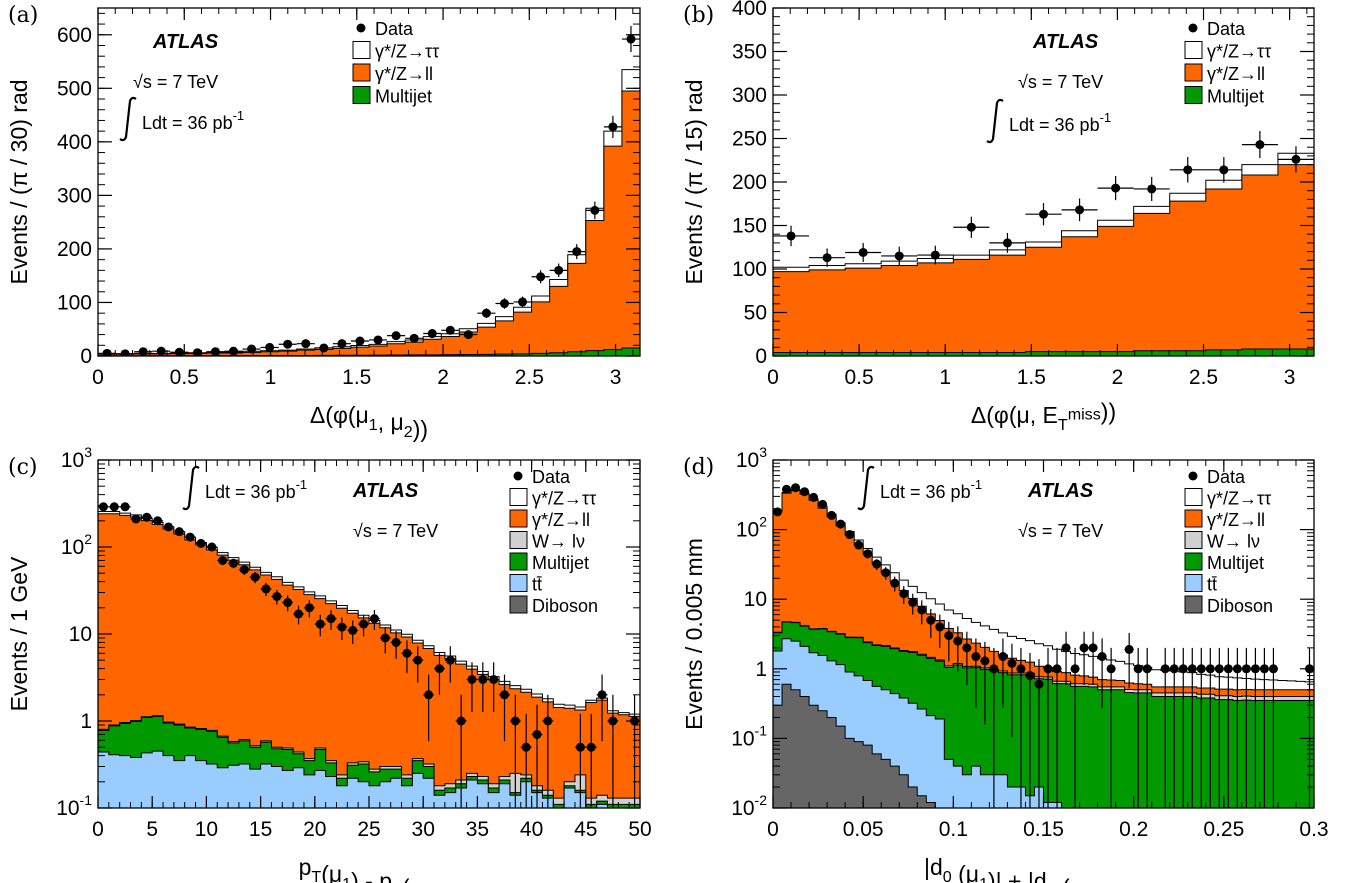 This screenshot has width=1353, height=883. Describe the element at coordinates (191, 488) in the screenshot. I see `integral-icon` at that location.